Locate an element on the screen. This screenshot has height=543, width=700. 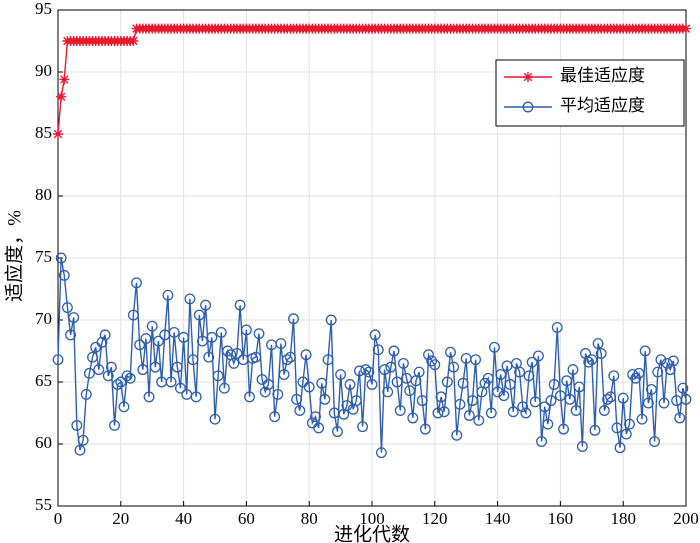
x-tick-label: 40 is located at coordinates (183, 518).